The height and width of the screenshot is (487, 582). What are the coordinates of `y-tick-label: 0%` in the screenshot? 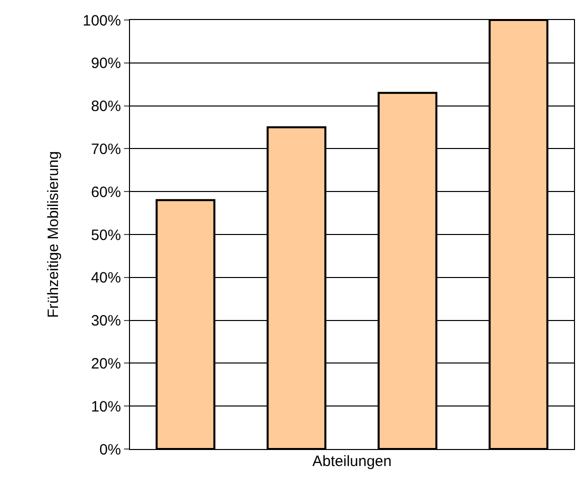 It's located at (110, 449).